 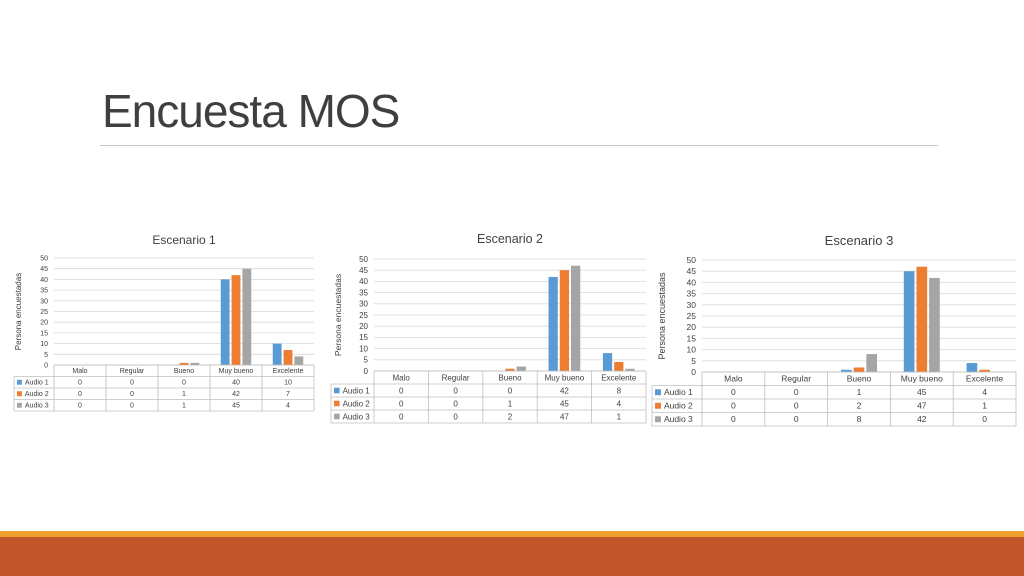 I want to click on table-value: 40, so click(x=236, y=383).